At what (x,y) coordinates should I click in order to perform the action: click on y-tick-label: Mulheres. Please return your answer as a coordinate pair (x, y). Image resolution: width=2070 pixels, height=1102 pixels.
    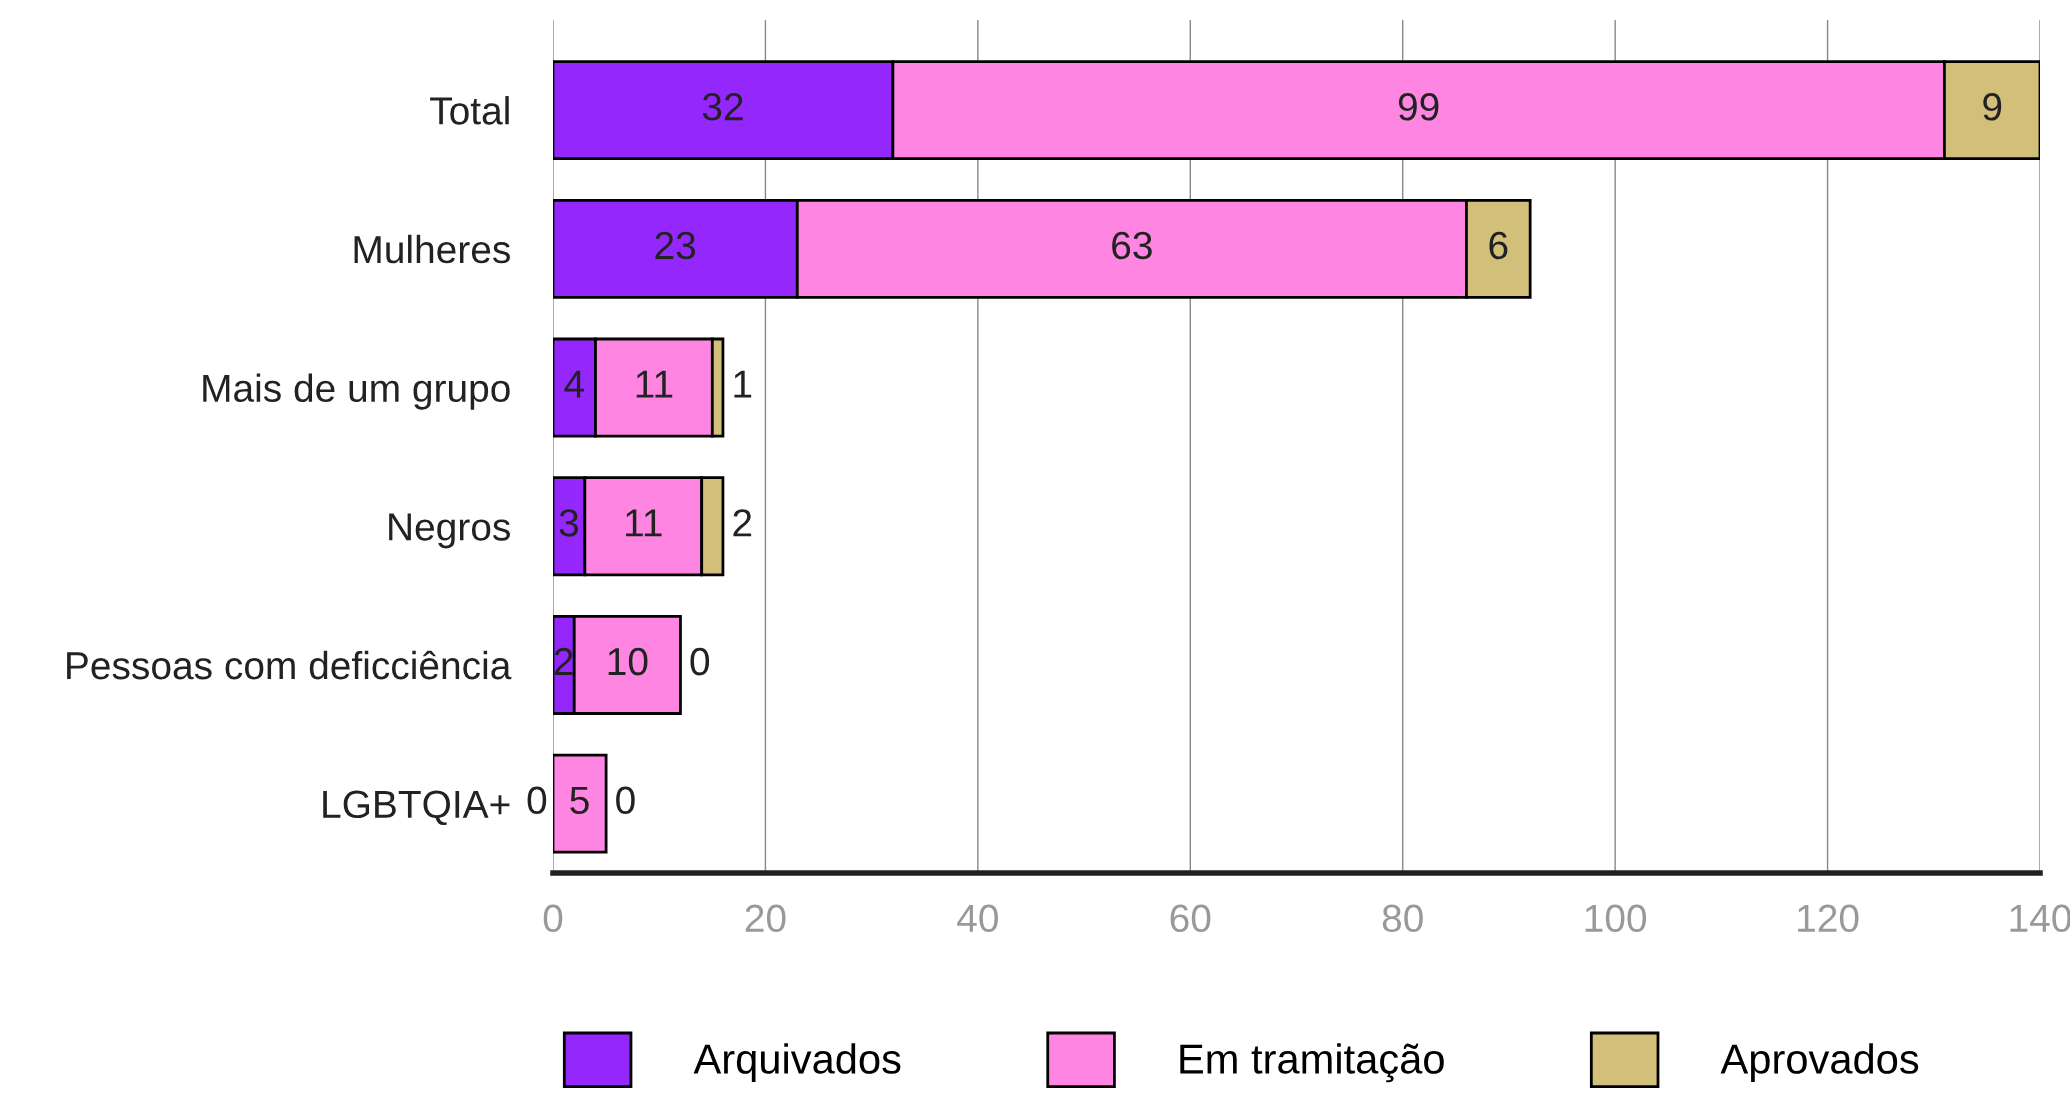
    Looking at the image, I should click on (432, 249).